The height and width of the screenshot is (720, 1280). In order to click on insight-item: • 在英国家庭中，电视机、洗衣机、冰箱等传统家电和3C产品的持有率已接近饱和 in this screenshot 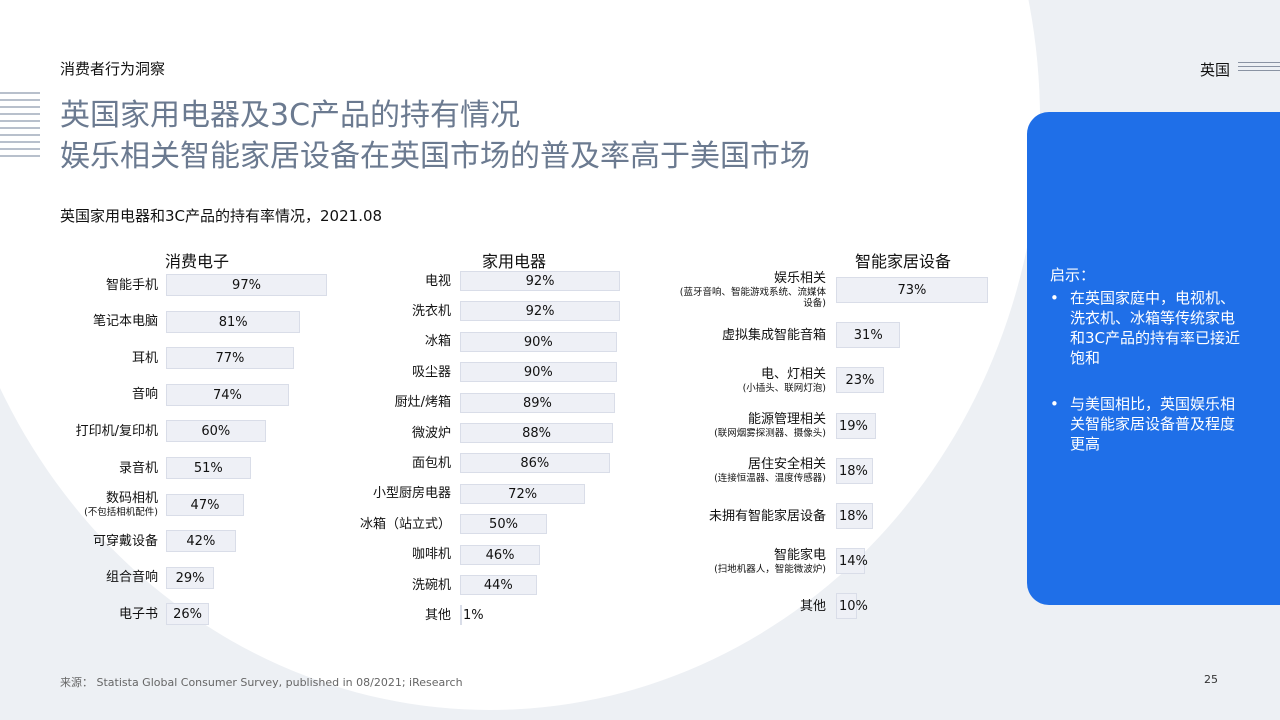, I will do `click(1147, 328)`.